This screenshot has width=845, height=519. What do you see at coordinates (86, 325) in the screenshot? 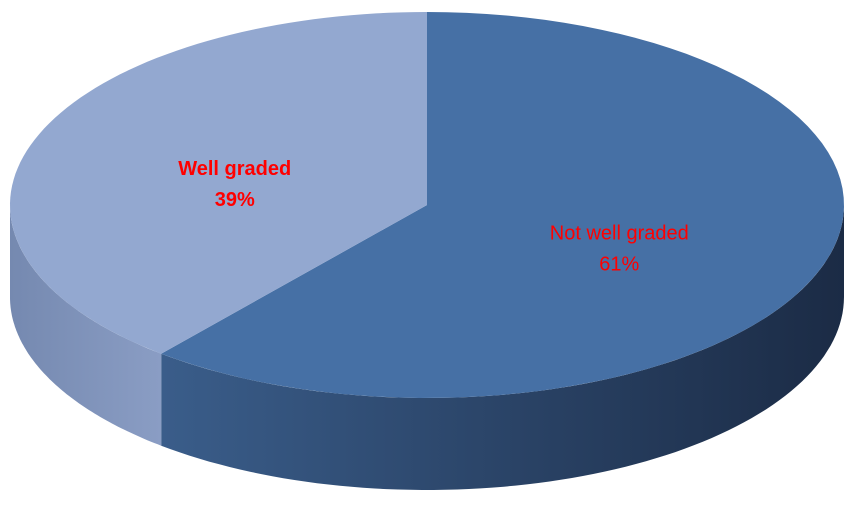
I see `slice-side` at bounding box center [86, 325].